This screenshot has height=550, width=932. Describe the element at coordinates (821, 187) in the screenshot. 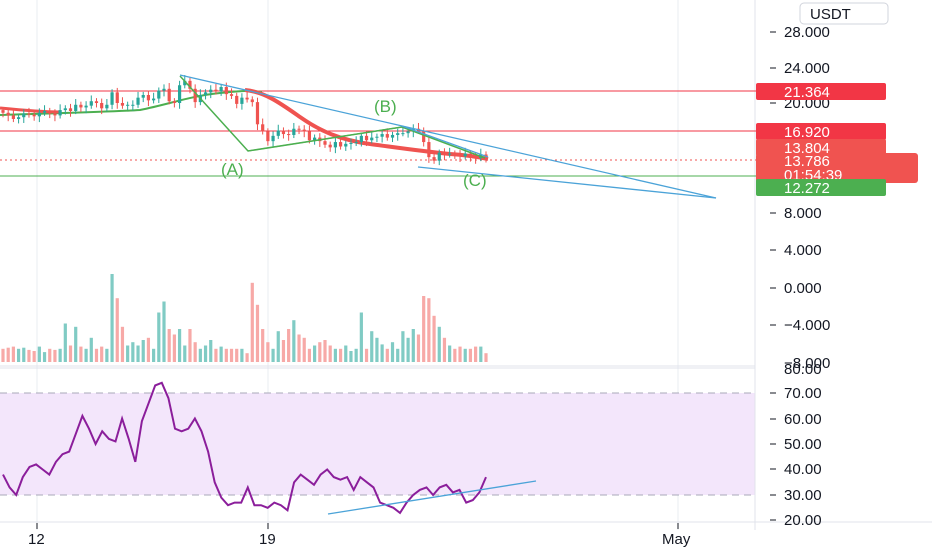

I see `tag-12272-bg` at that location.